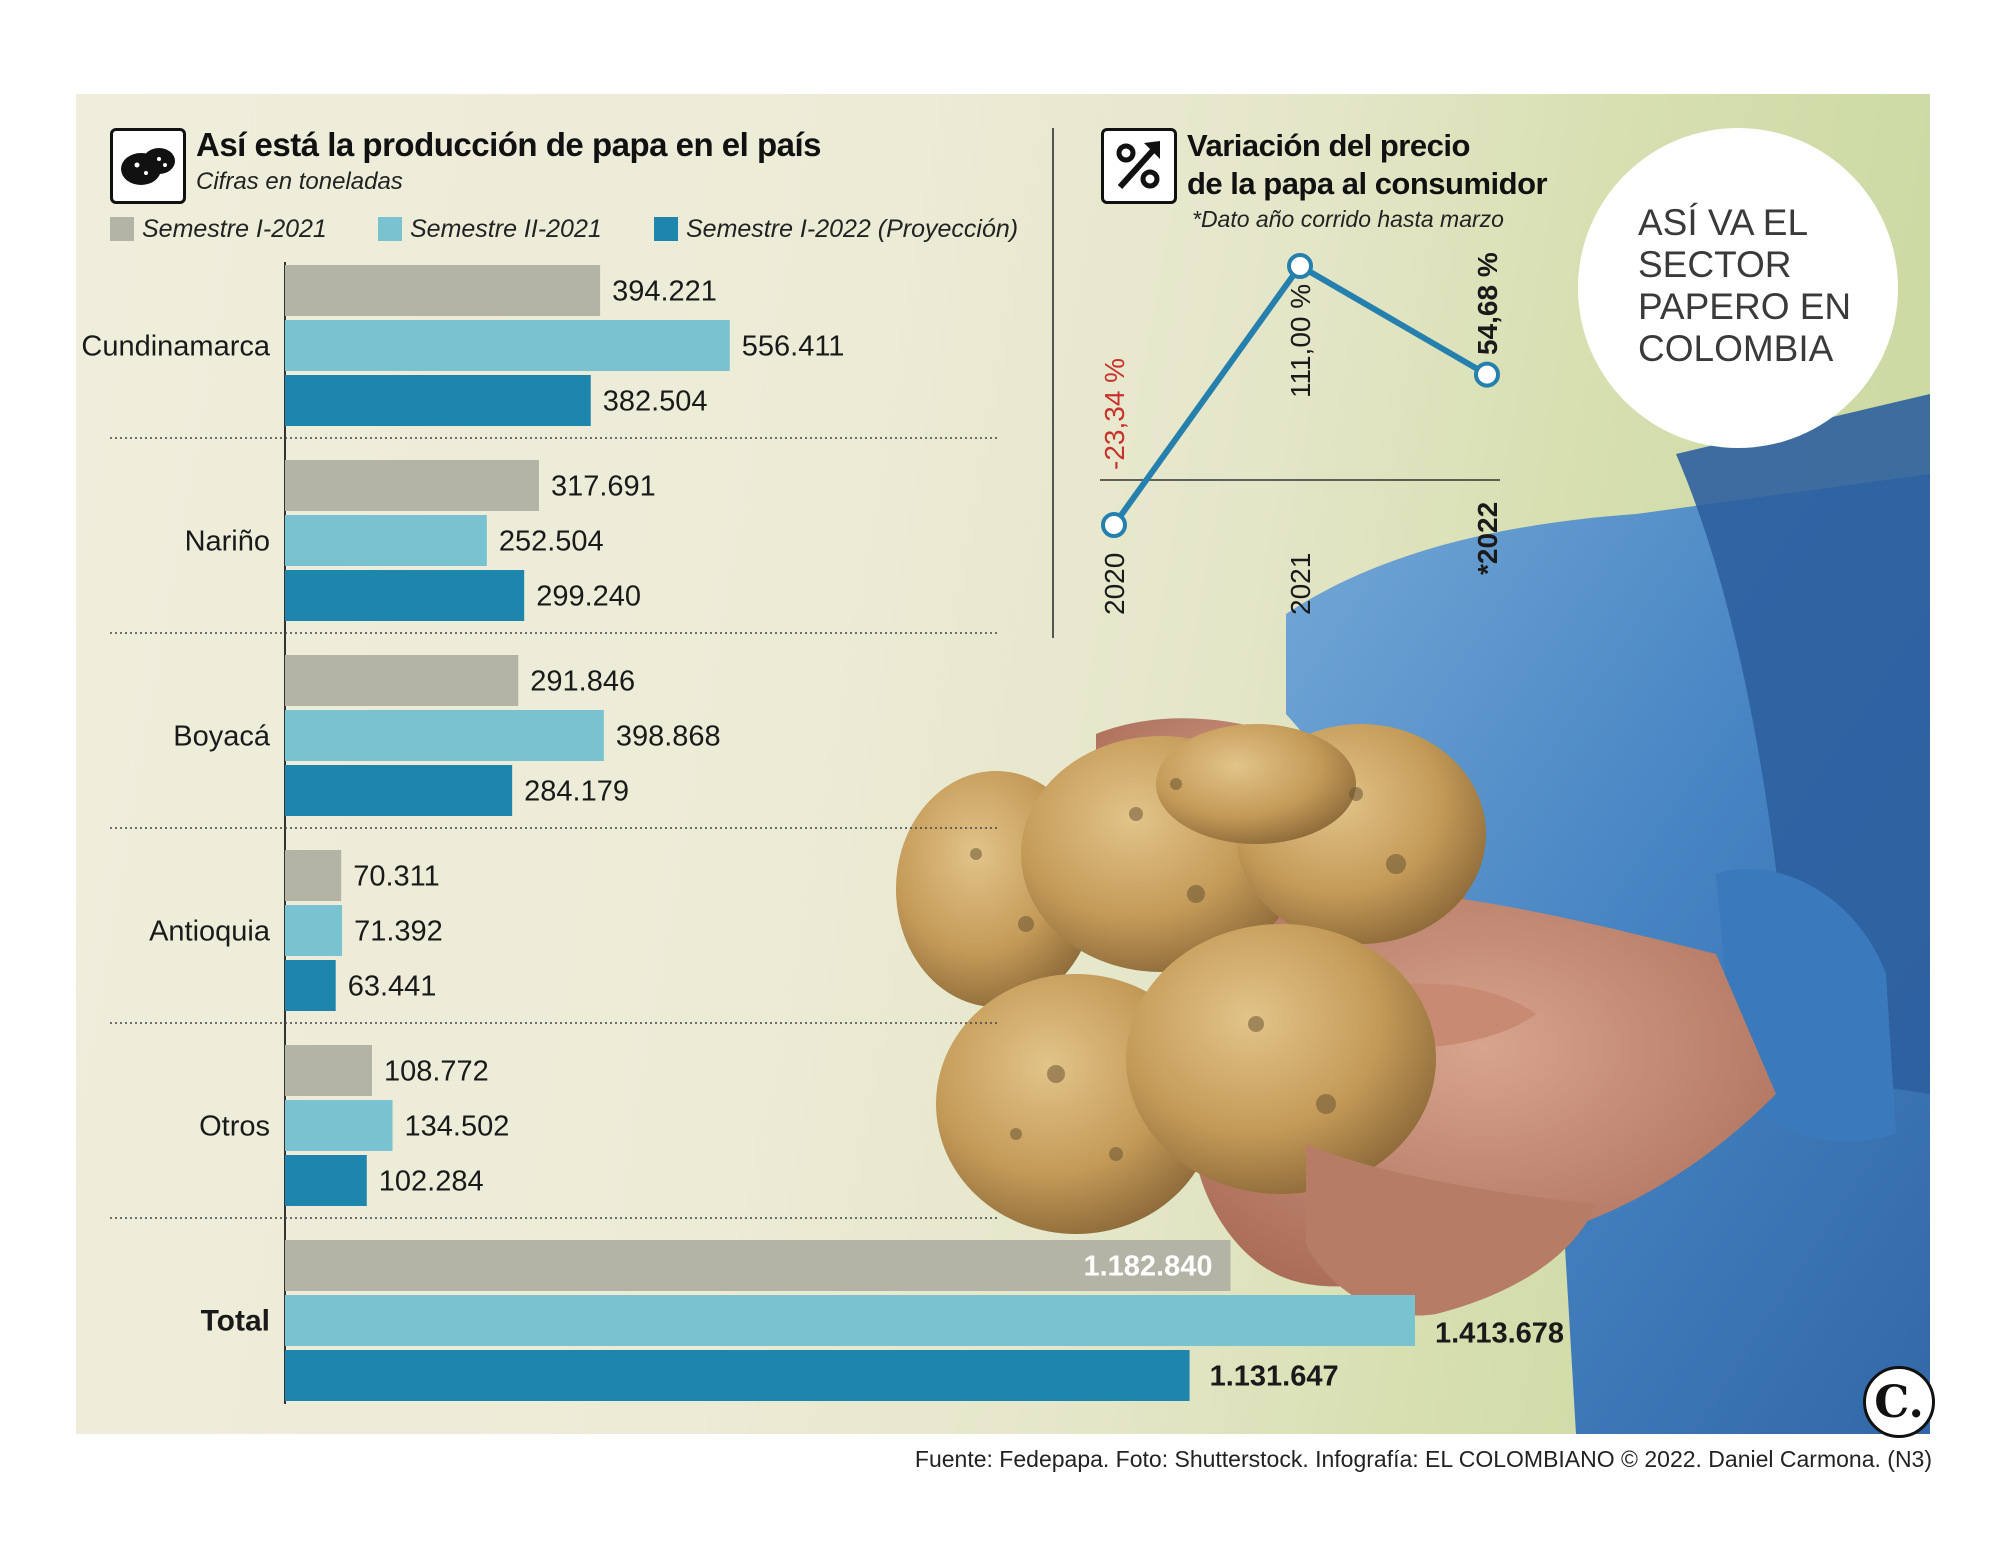  Describe the element at coordinates (1348, 219) in the screenshot. I see `price-chart-note: *Dato año corrido hasta marzo` at that location.